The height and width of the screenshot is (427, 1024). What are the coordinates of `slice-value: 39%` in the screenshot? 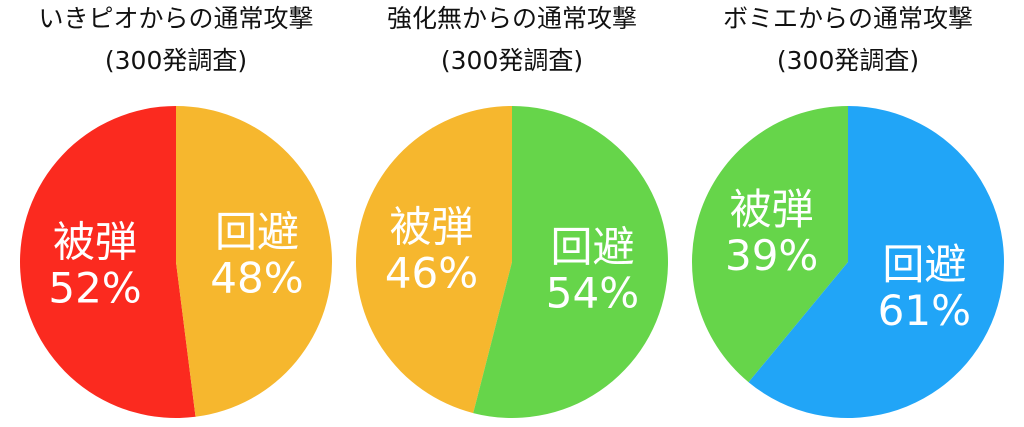 It's located at (771, 255).